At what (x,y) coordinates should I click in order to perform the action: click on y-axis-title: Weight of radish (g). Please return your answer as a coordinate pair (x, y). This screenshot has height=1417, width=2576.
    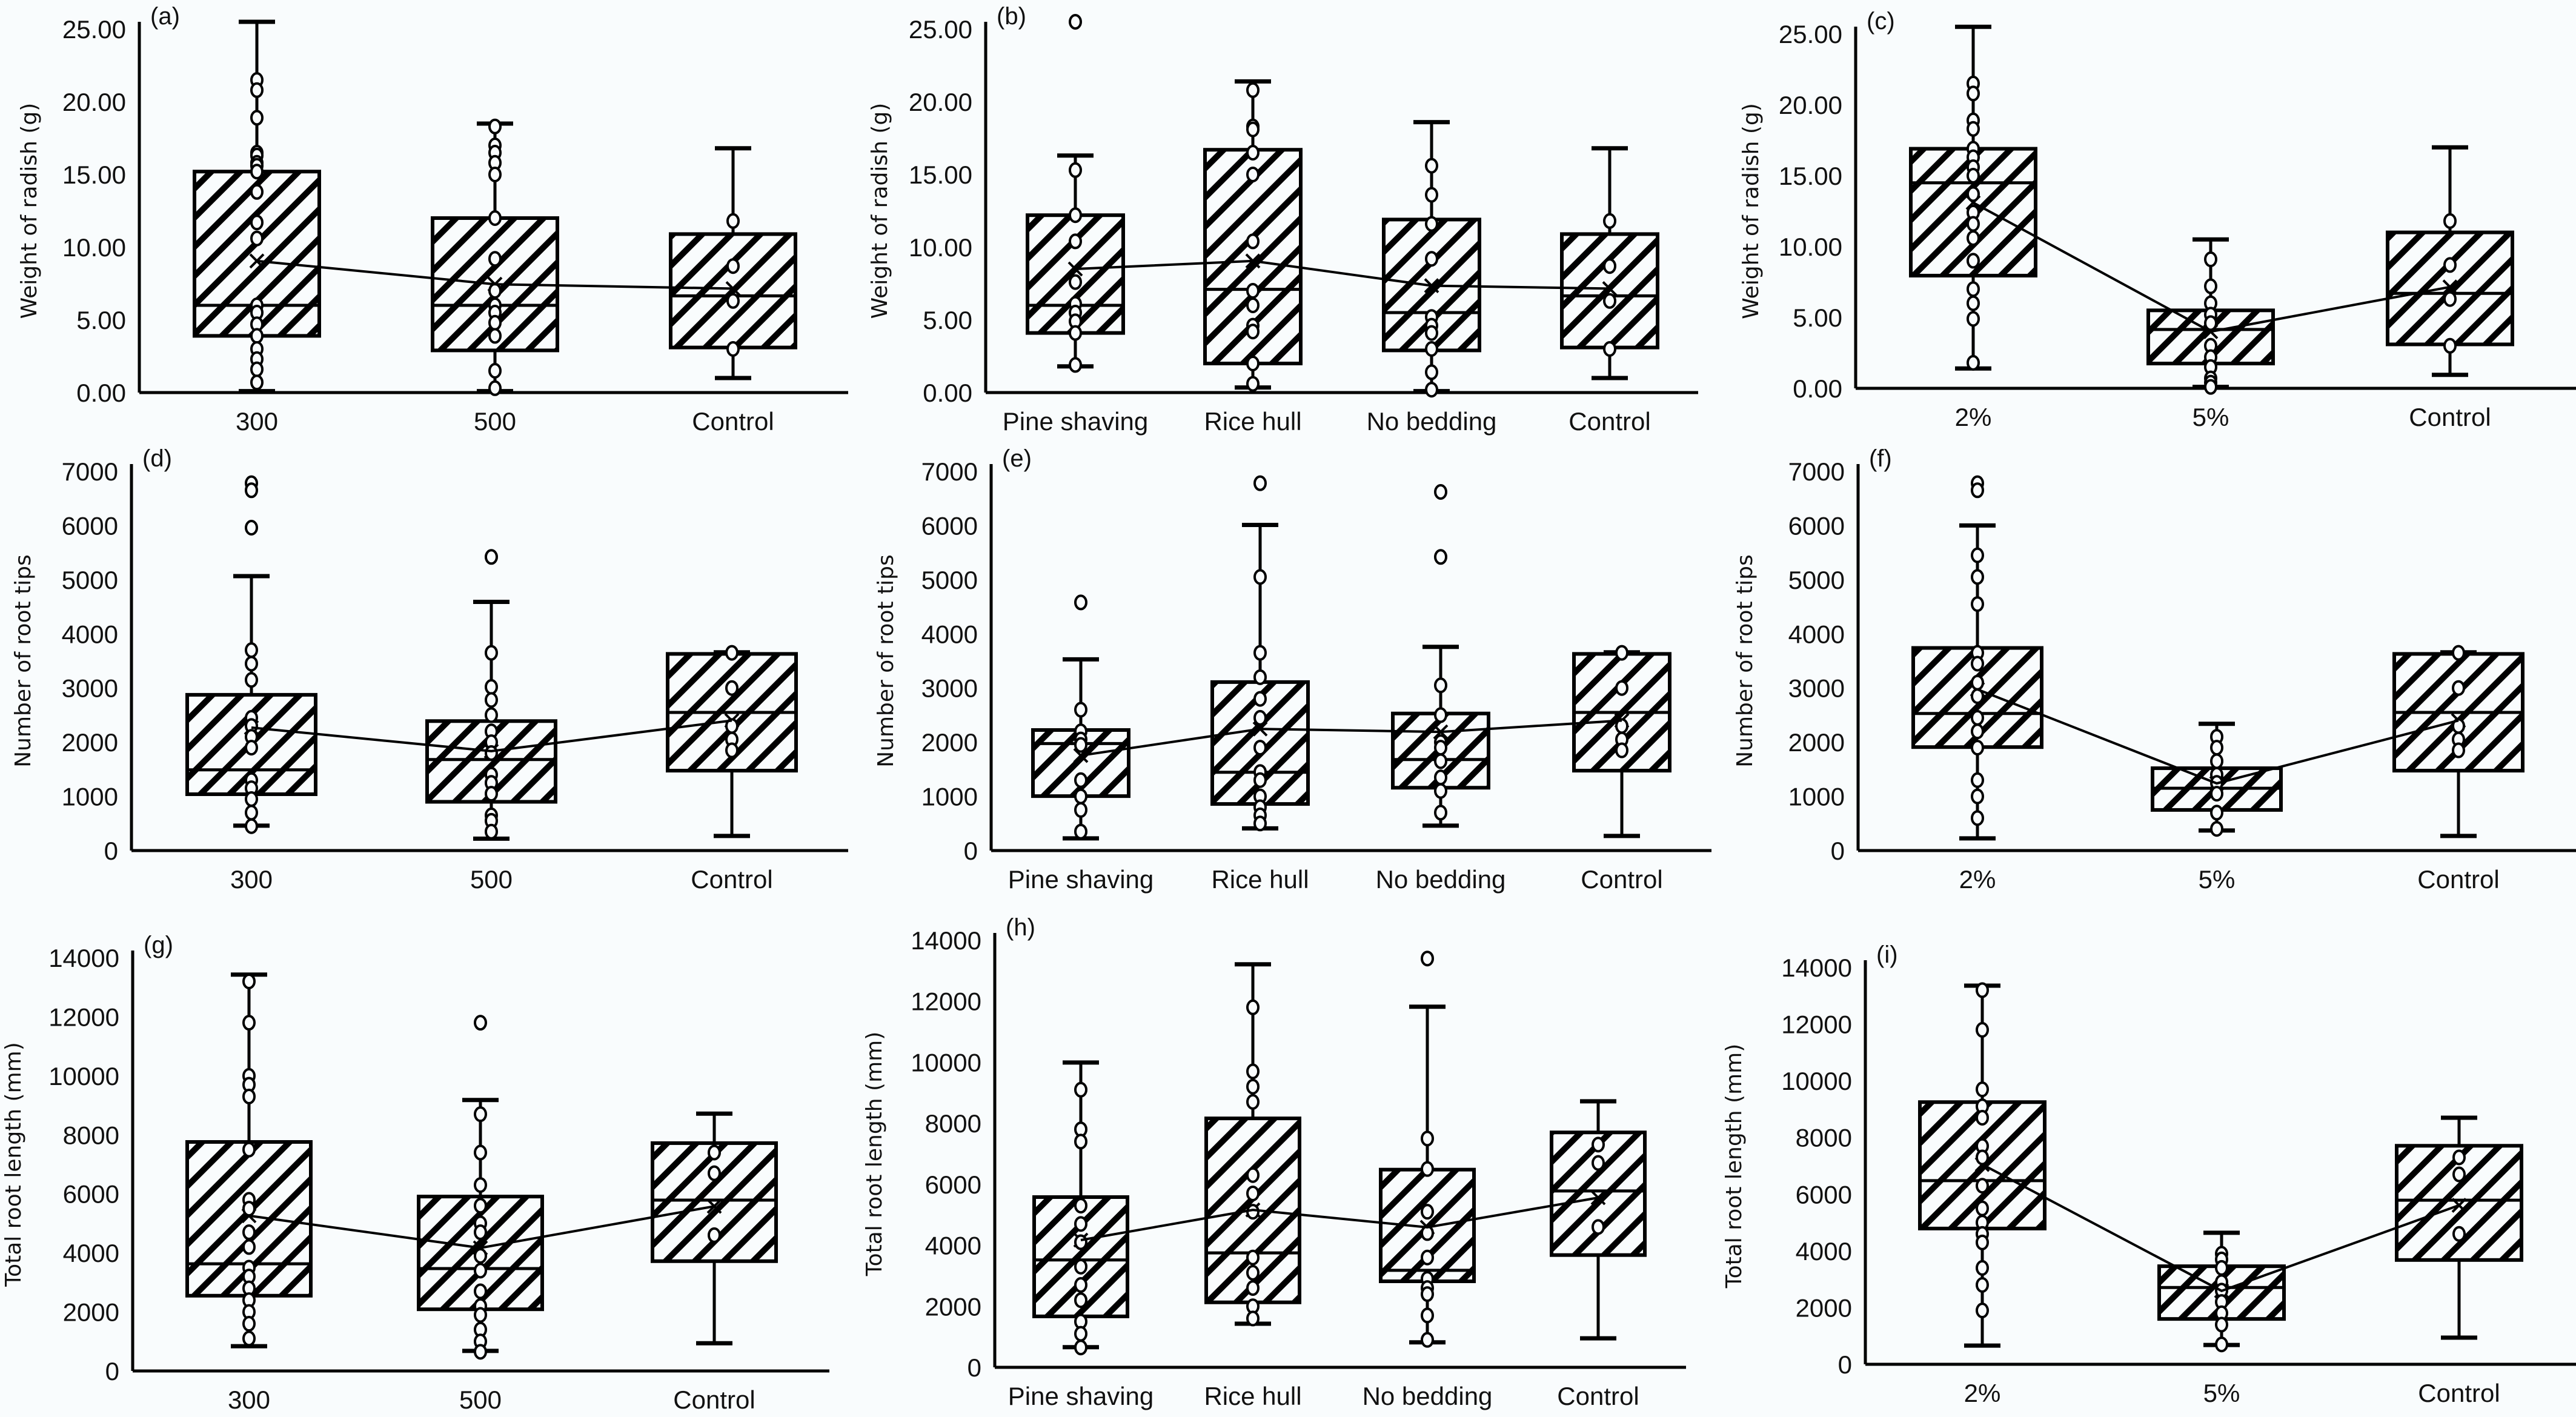
    Looking at the image, I should click on (880, 211).